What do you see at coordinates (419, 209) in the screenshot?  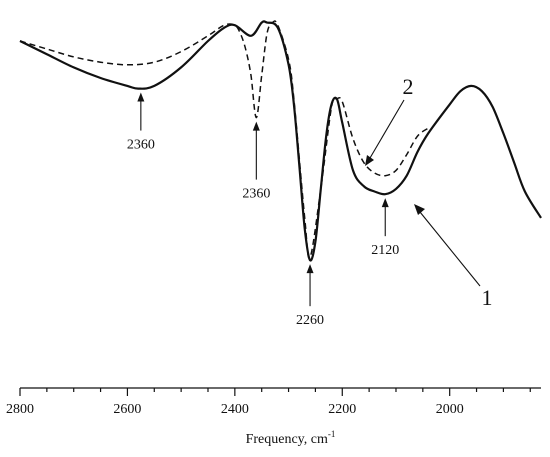 I see `curve-label-1-arrowhead` at bounding box center [419, 209].